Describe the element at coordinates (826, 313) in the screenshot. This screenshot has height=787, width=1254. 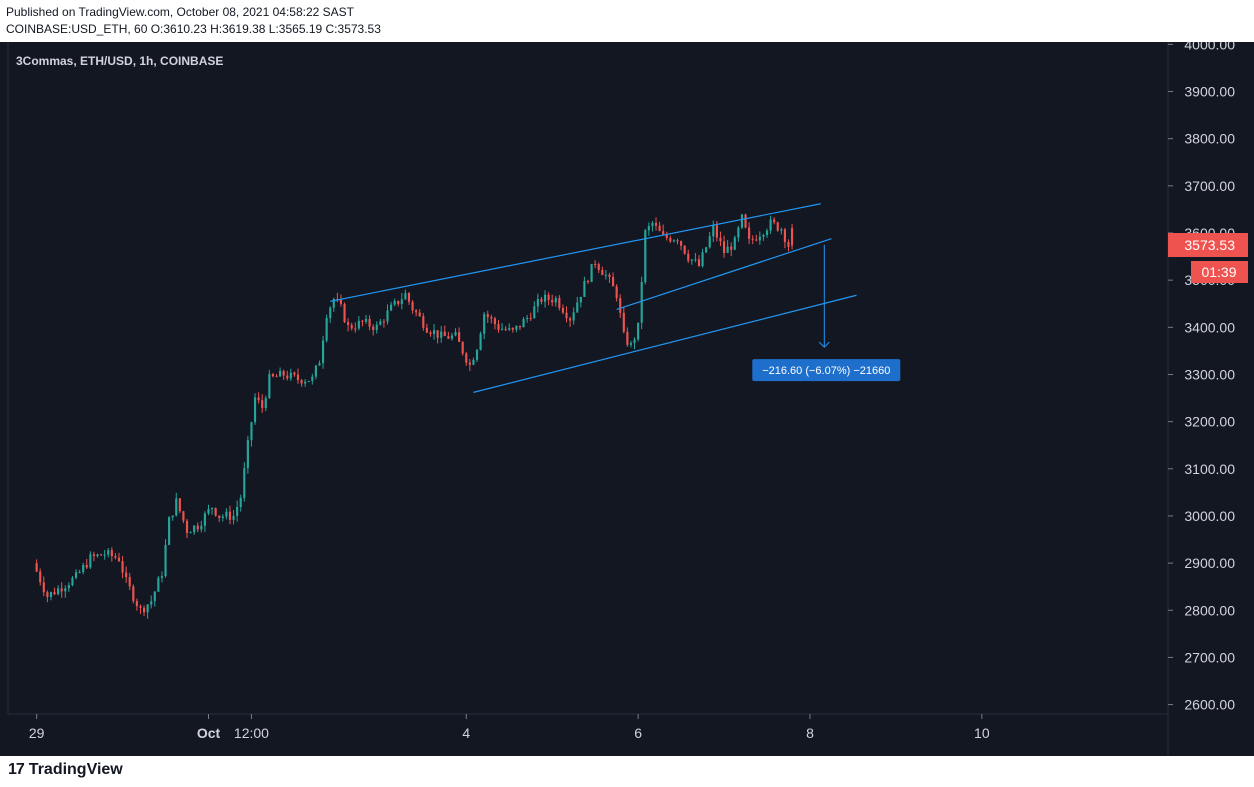
I see `price-range-measure: −216.60 (−6.07%) −21660` at that location.